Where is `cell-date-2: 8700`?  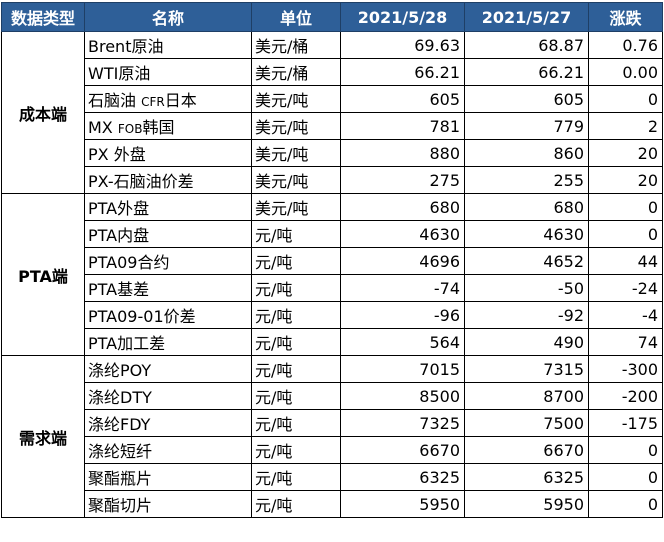 cell-date-2: 8700 is located at coordinates (526, 396).